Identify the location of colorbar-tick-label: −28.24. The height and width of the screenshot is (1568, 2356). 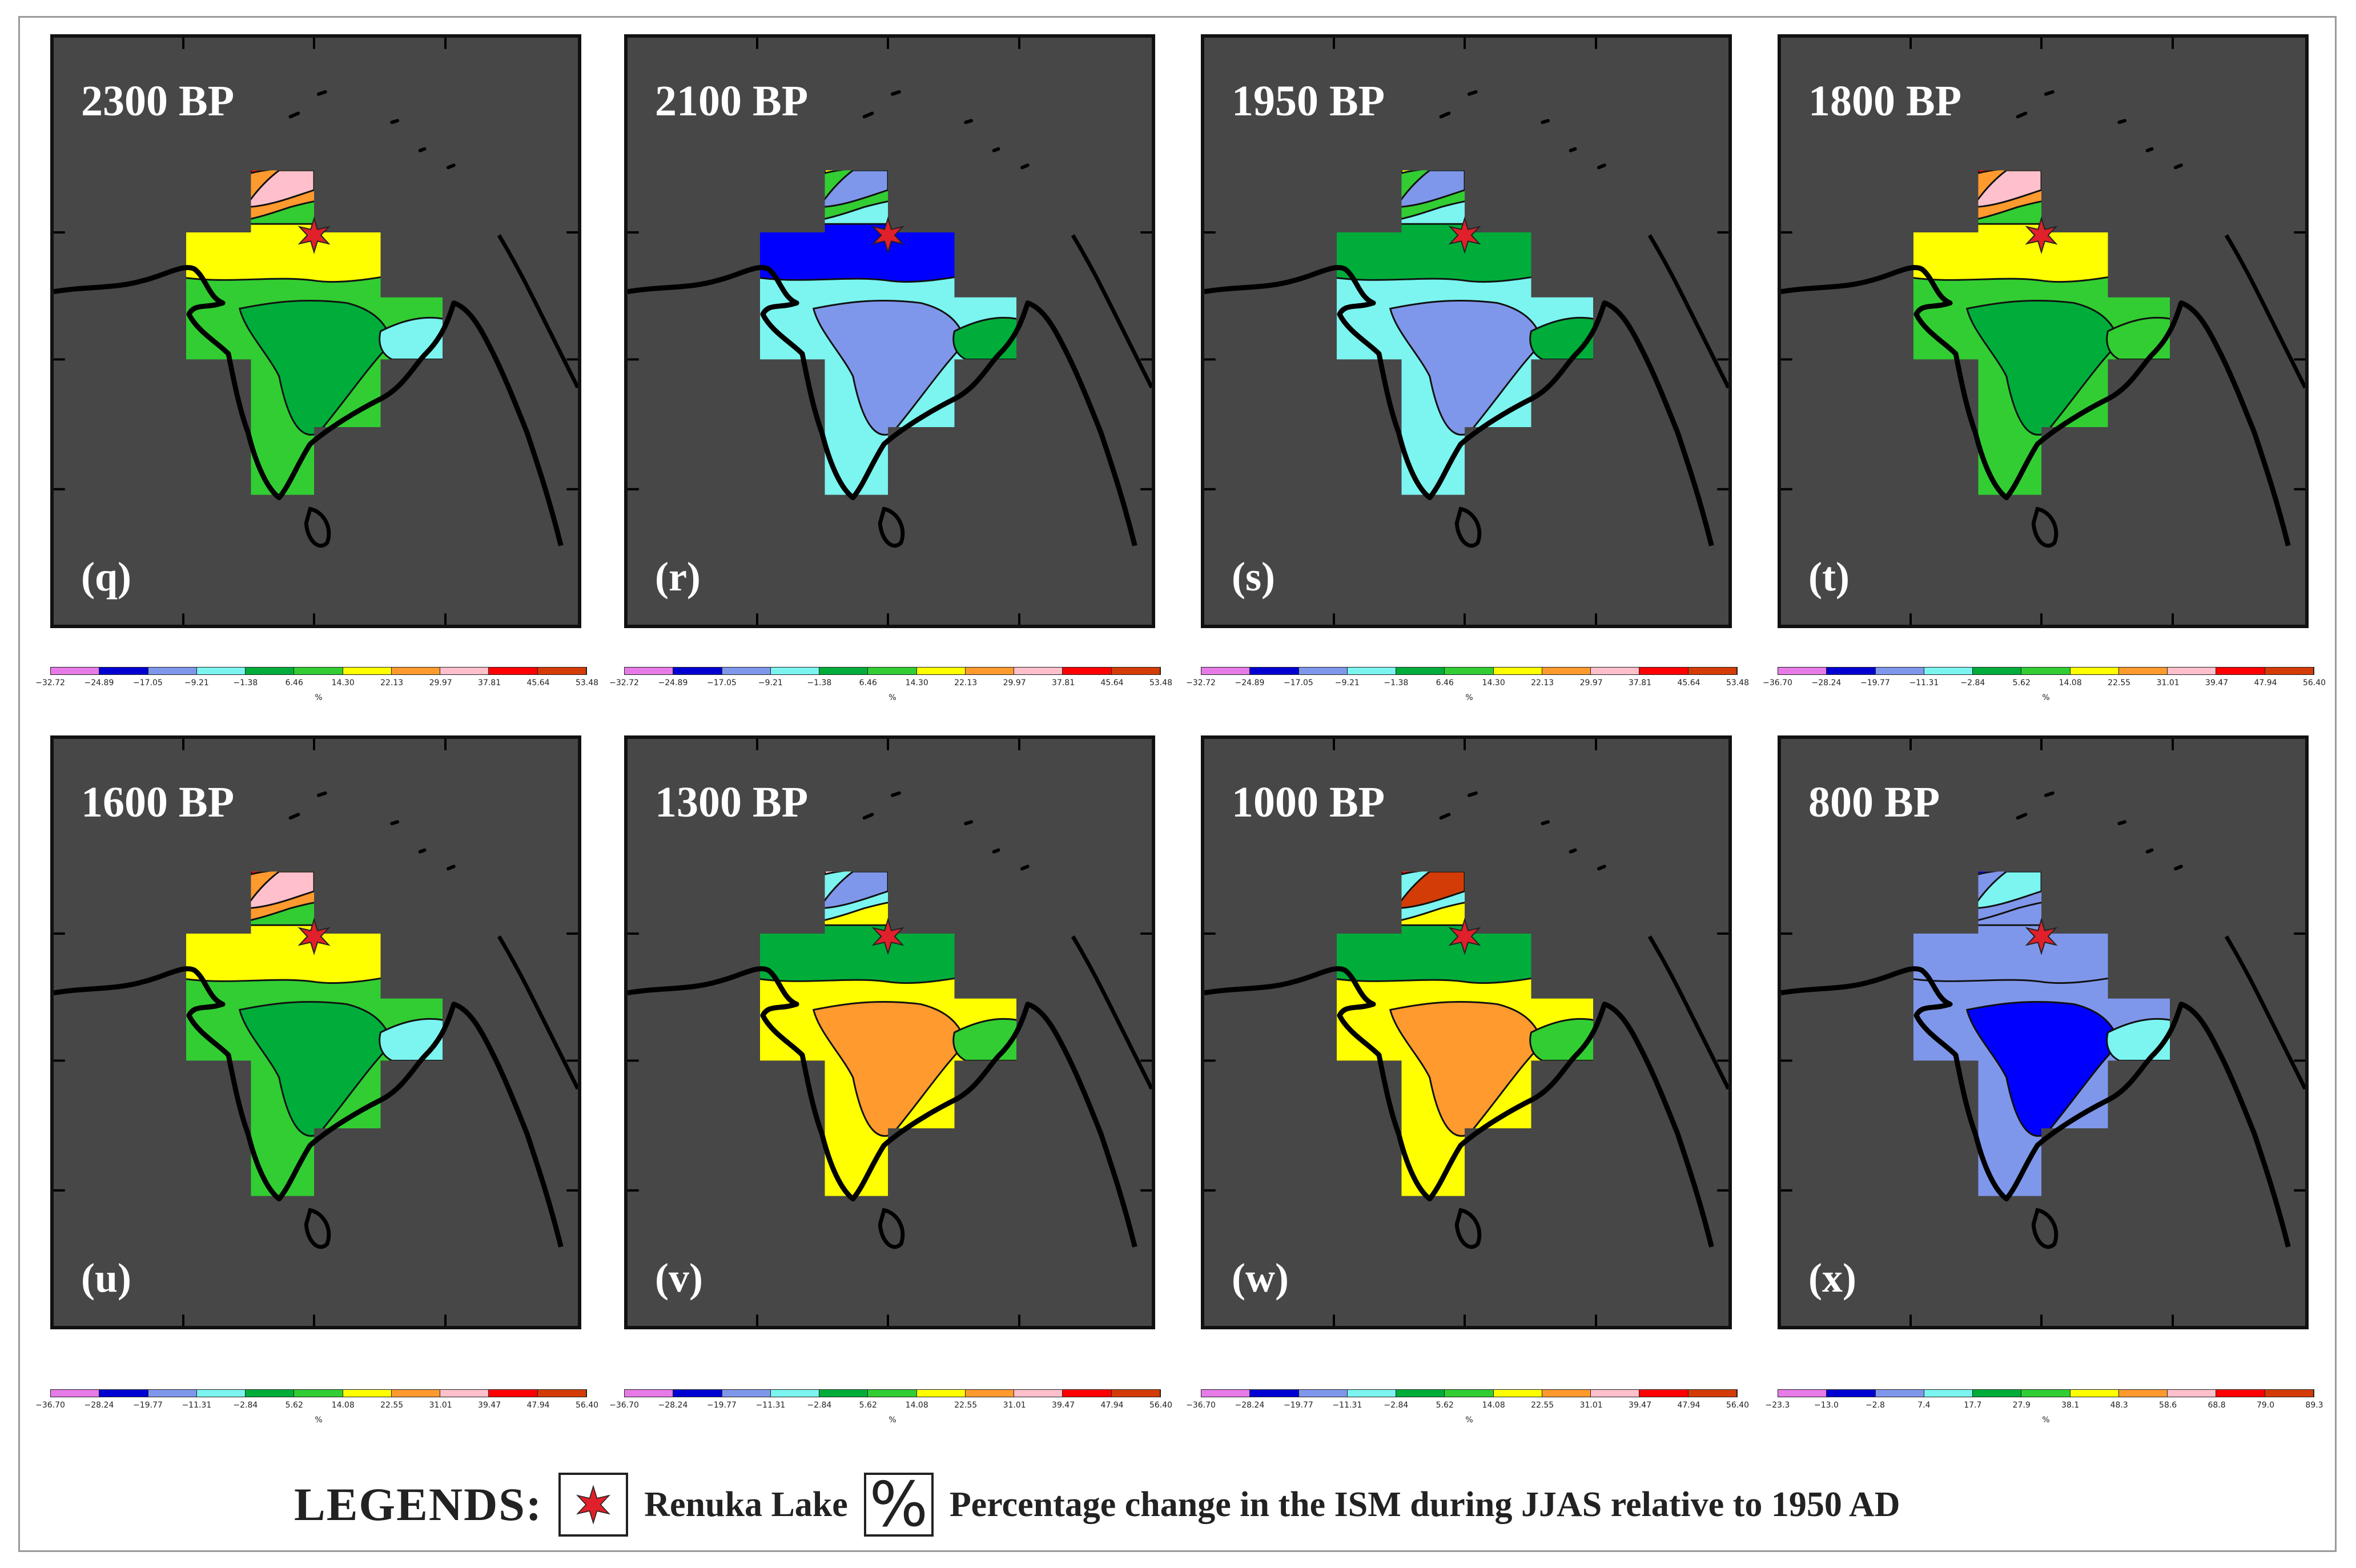
(99, 1405).